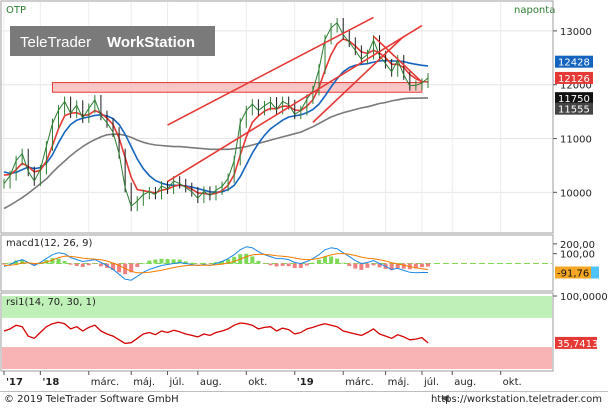 This screenshot has width=608, height=409. What do you see at coordinates (573, 273) in the screenshot?
I see `macd-badge-label: -91,76` at bounding box center [573, 273].